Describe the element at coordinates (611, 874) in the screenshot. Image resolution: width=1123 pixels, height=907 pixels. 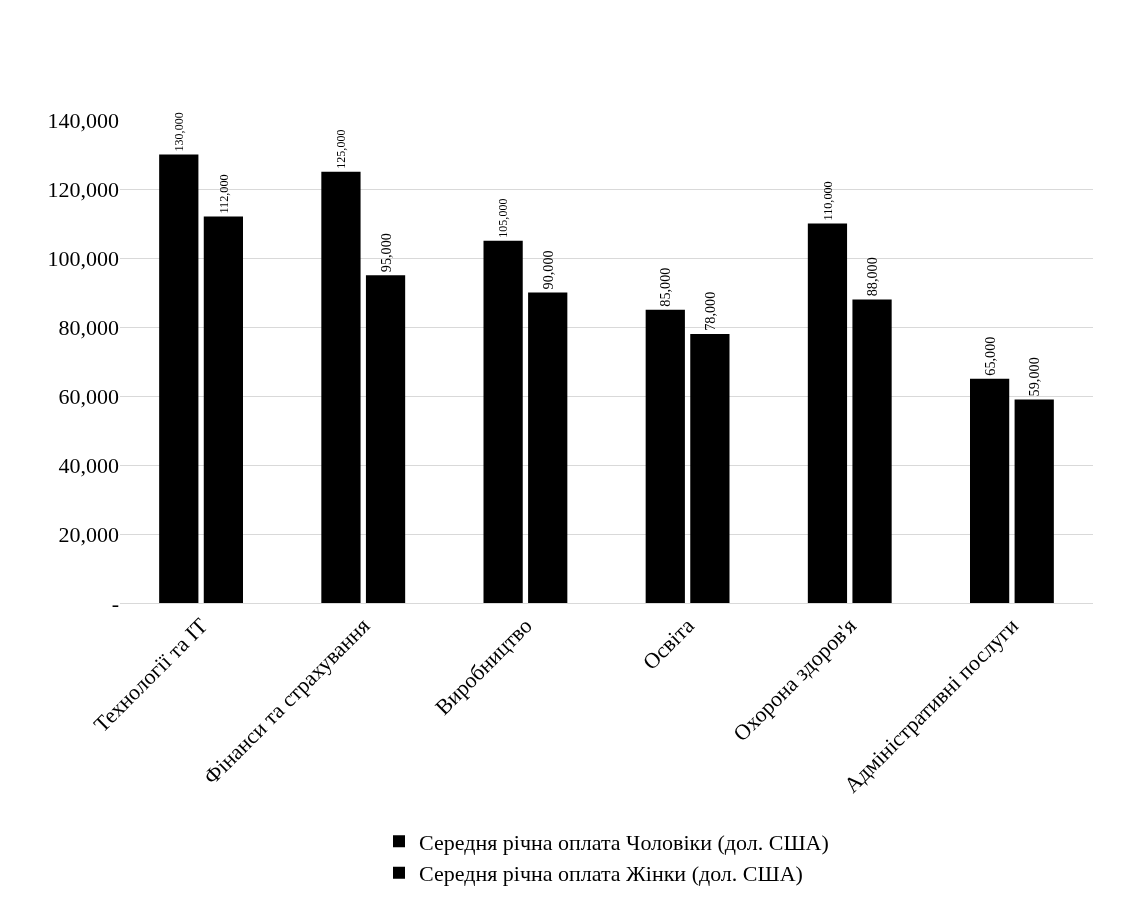
I see `legend-label: Середня річна оплата Жінки (дол. США)` at that location.